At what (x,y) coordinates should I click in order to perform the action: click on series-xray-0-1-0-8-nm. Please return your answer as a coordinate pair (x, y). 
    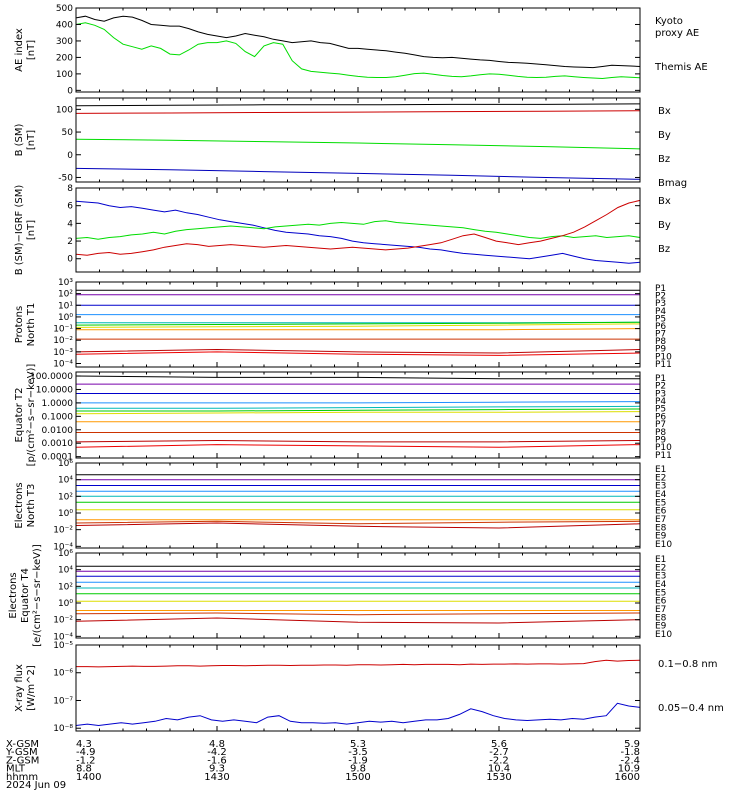
    Looking at the image, I should click on (358, 663).